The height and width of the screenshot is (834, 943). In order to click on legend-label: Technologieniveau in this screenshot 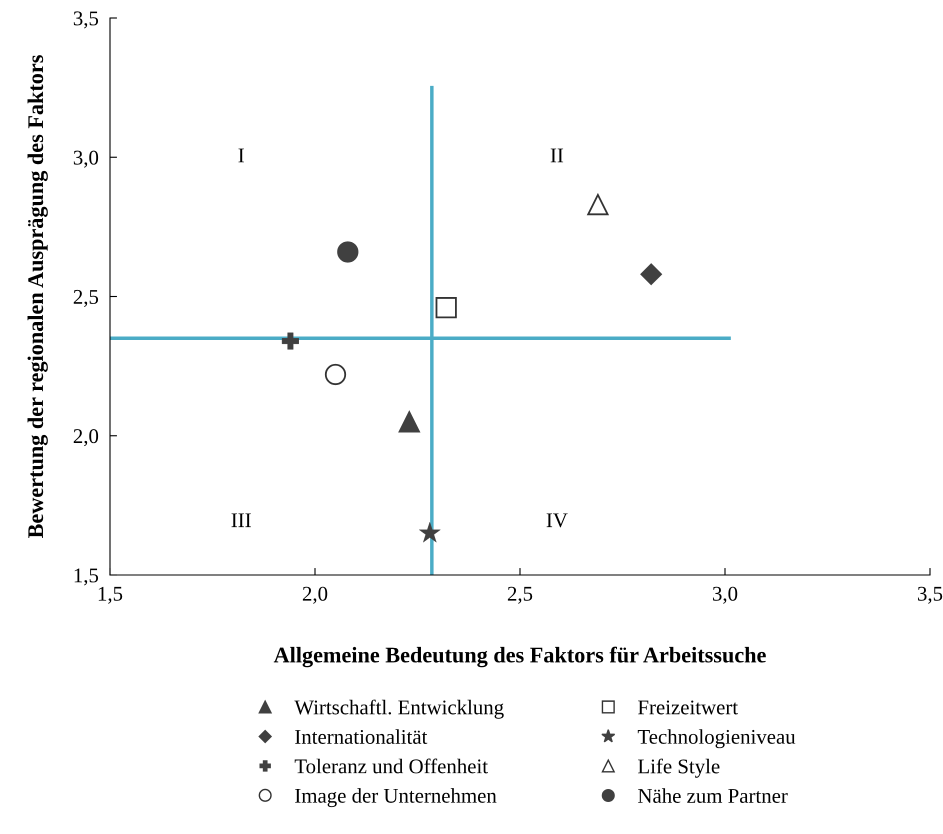, I will do `click(717, 738)`.